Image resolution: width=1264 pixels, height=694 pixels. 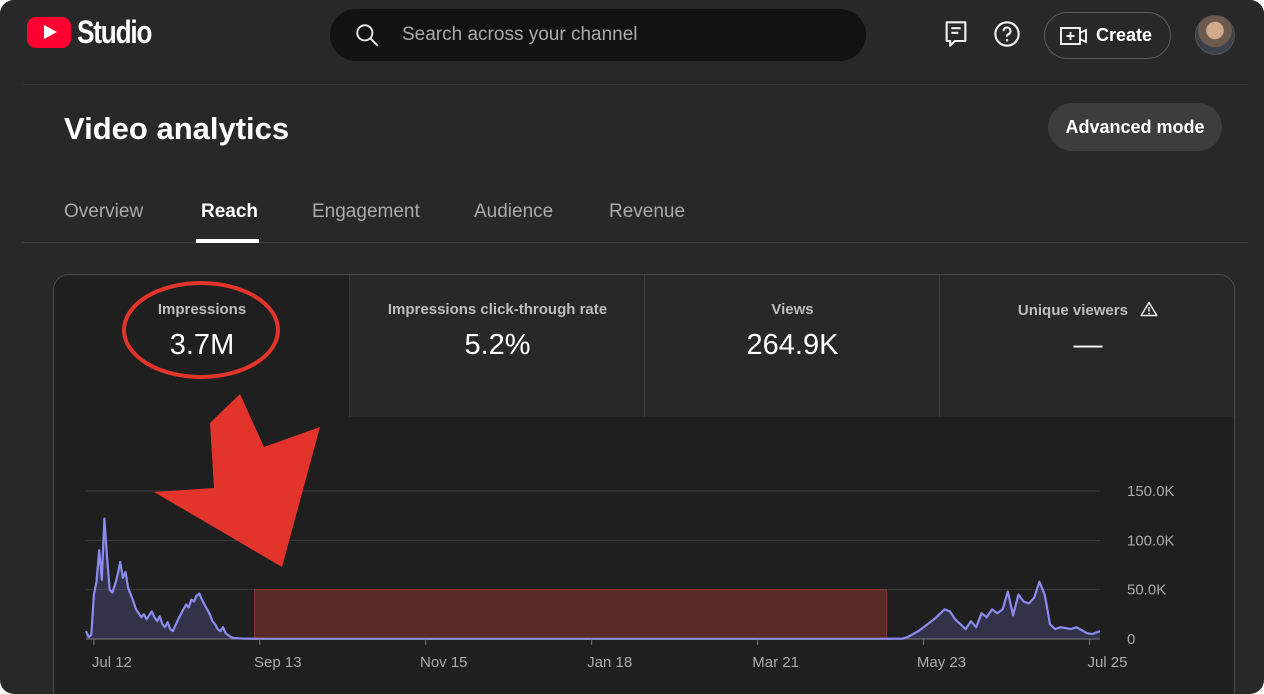 I want to click on highlighted-drop-period, so click(x=571, y=614).